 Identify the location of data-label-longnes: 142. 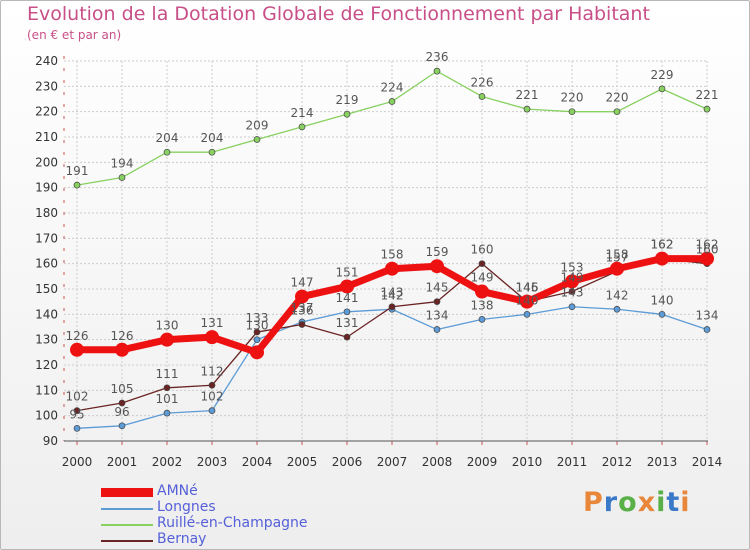
(392, 295).